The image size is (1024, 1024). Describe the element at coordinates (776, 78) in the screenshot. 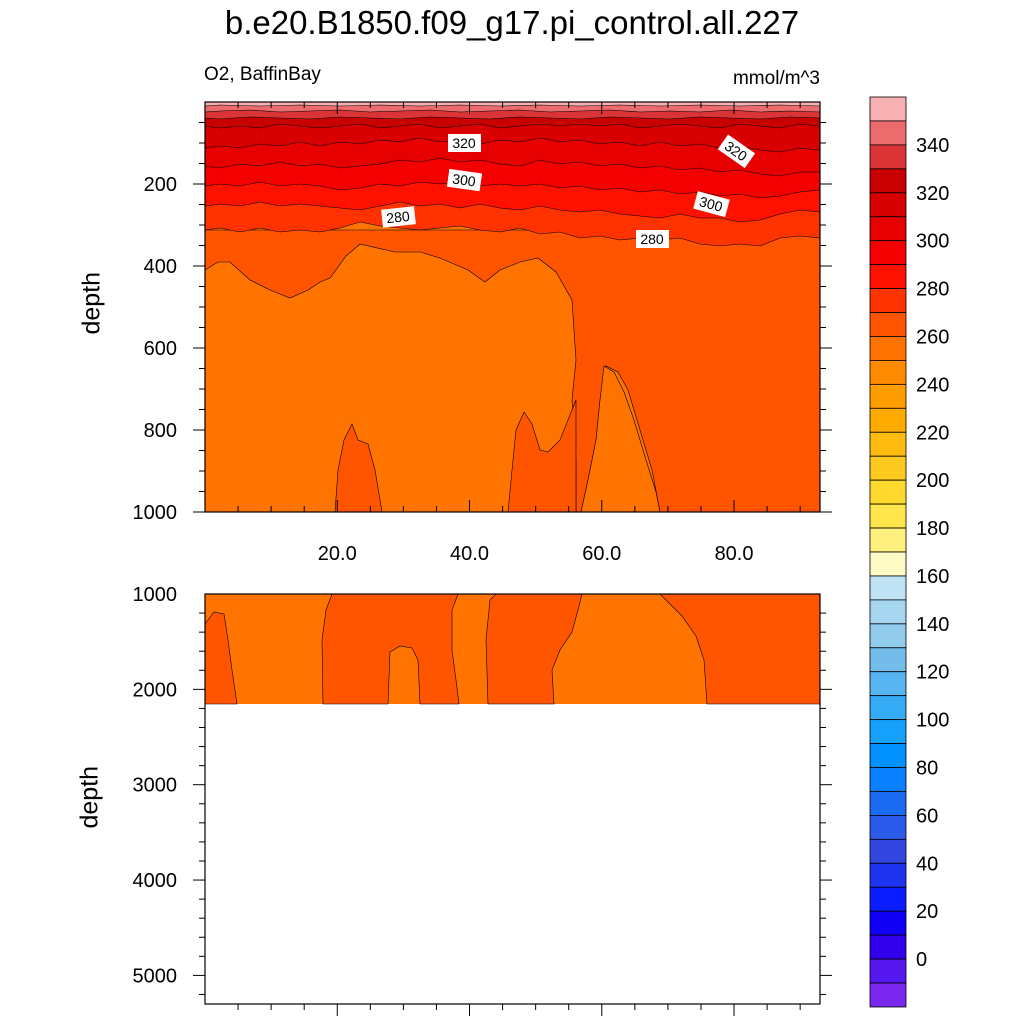

I see `units-label: mmol/m^3` at that location.